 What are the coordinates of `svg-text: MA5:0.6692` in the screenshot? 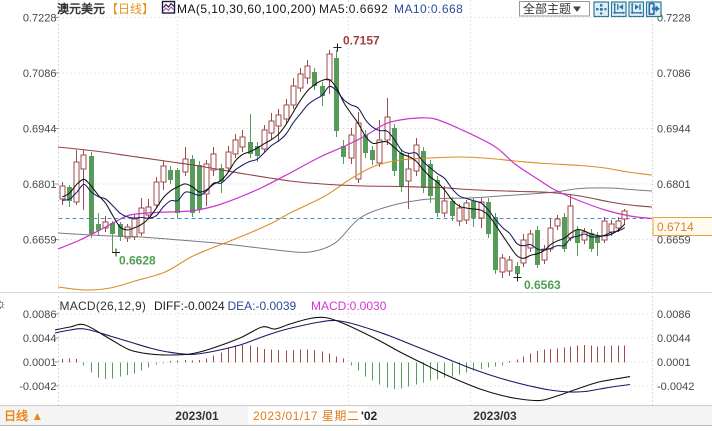 It's located at (353, 9).